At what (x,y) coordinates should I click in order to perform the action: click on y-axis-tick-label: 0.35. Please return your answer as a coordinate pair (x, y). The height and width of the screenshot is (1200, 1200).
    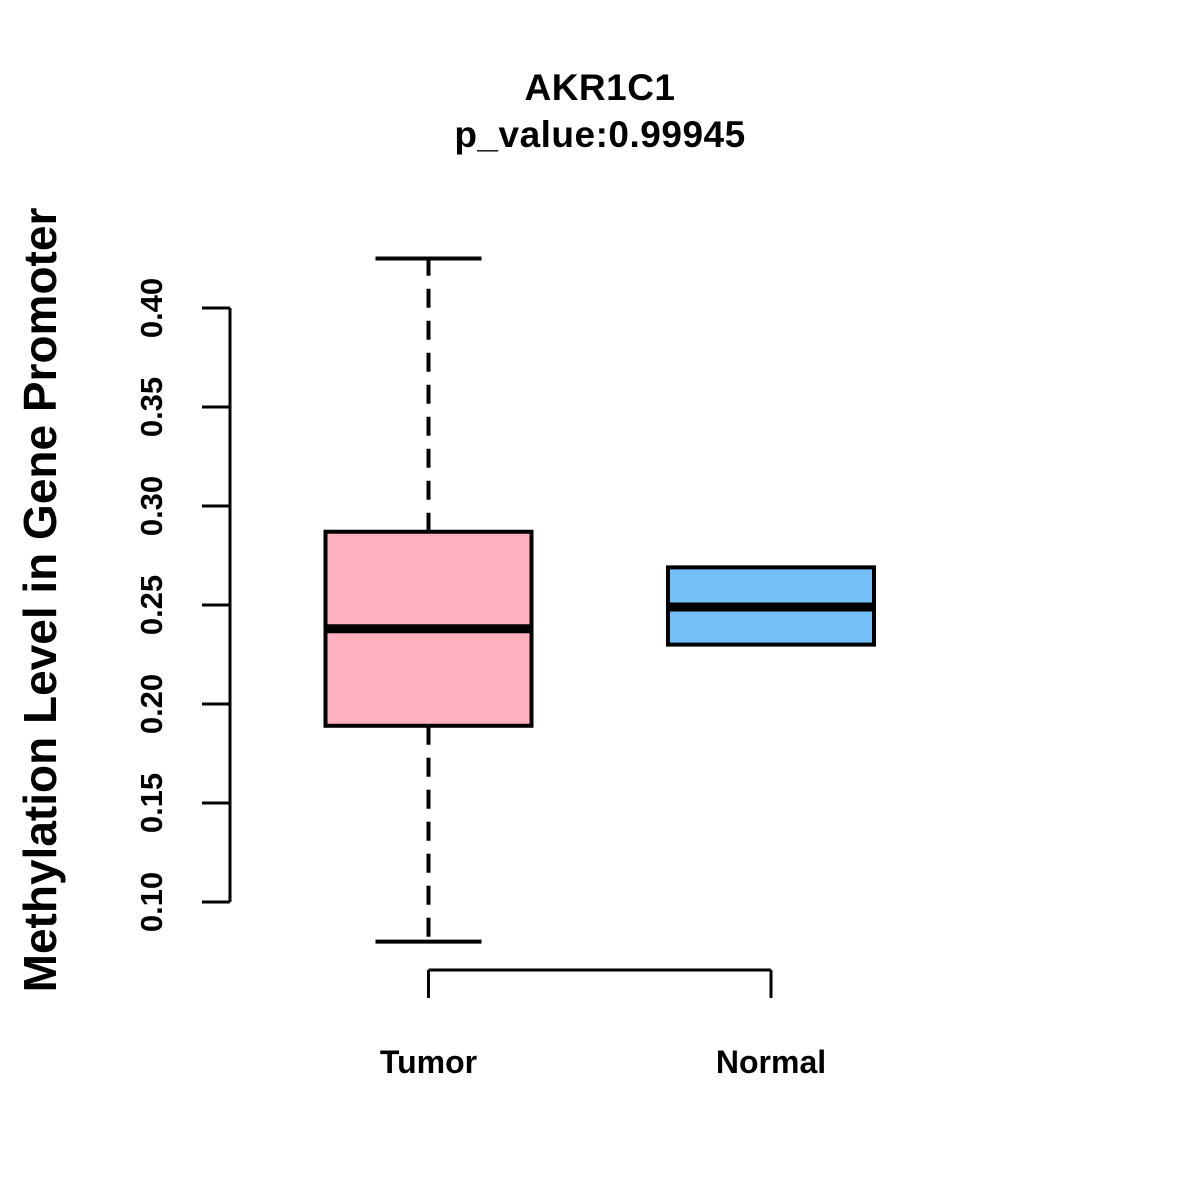
    Looking at the image, I should click on (151, 407).